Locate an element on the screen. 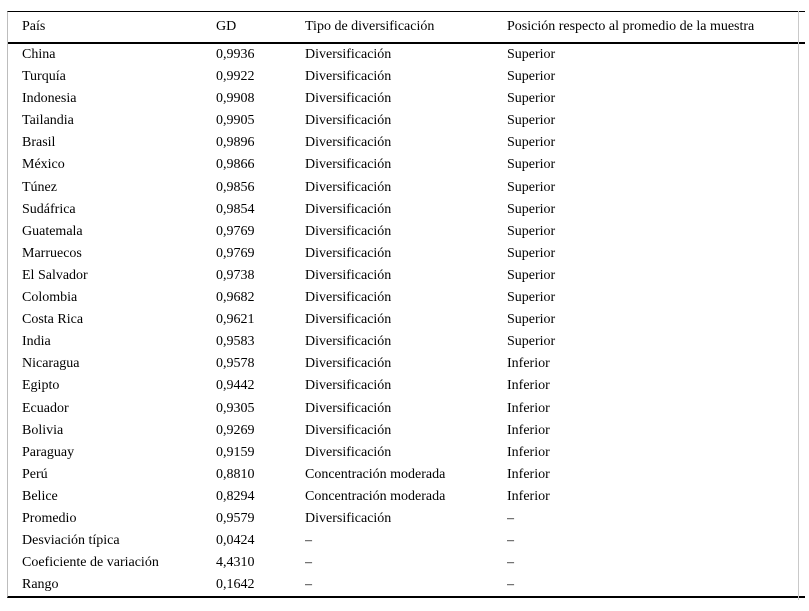 This screenshot has width=809, height=611. cell-gd: 0,9922 is located at coordinates (235, 77).